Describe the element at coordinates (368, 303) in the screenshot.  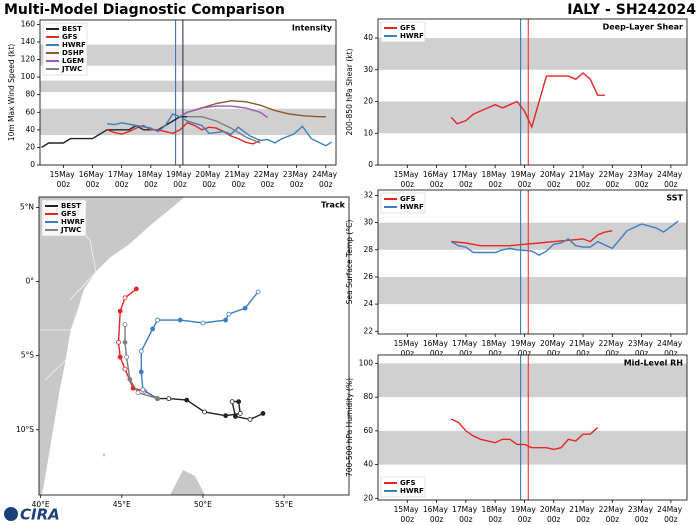
I see `y-tick-label: 24` at that location.